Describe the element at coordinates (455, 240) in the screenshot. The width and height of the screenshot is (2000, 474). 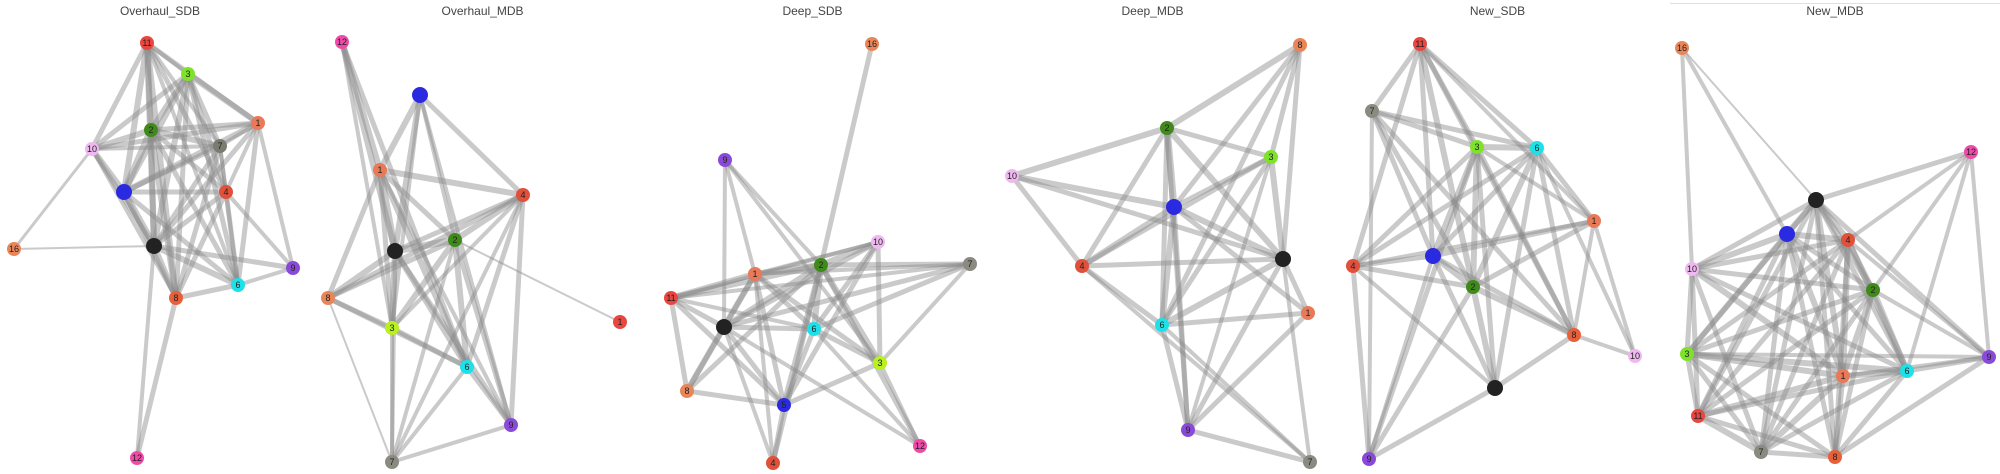
I see `graph-node: 2` at that location.